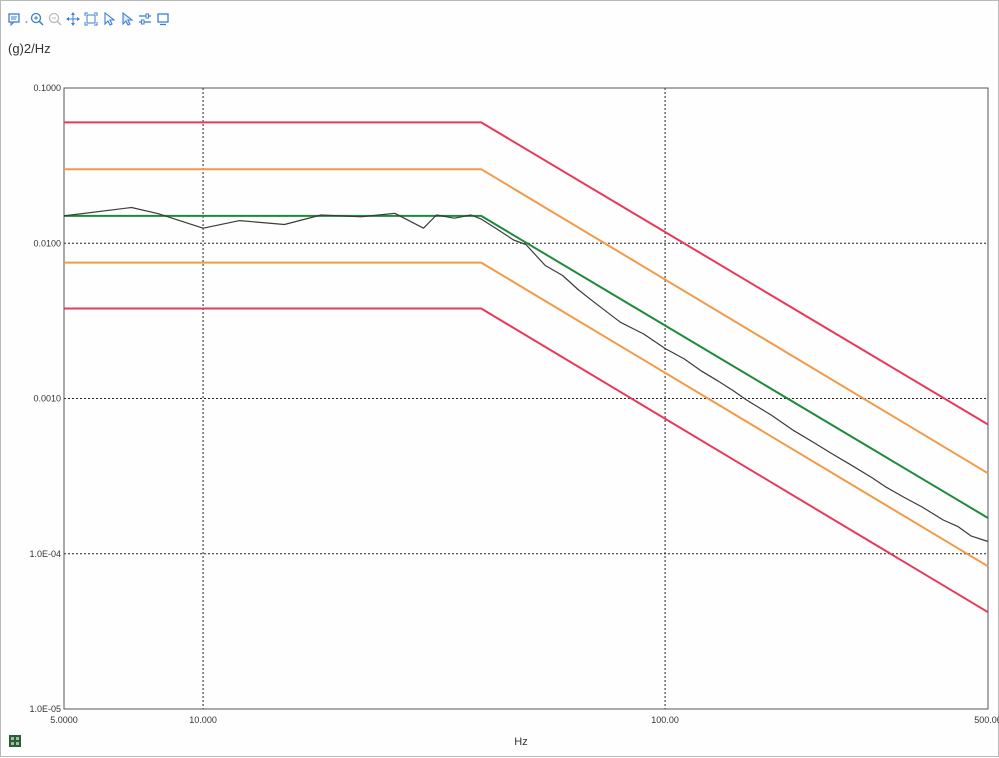 The image size is (999, 758). What do you see at coordinates (521, 742) in the screenshot?
I see `x-axis-label: Hz` at bounding box center [521, 742].